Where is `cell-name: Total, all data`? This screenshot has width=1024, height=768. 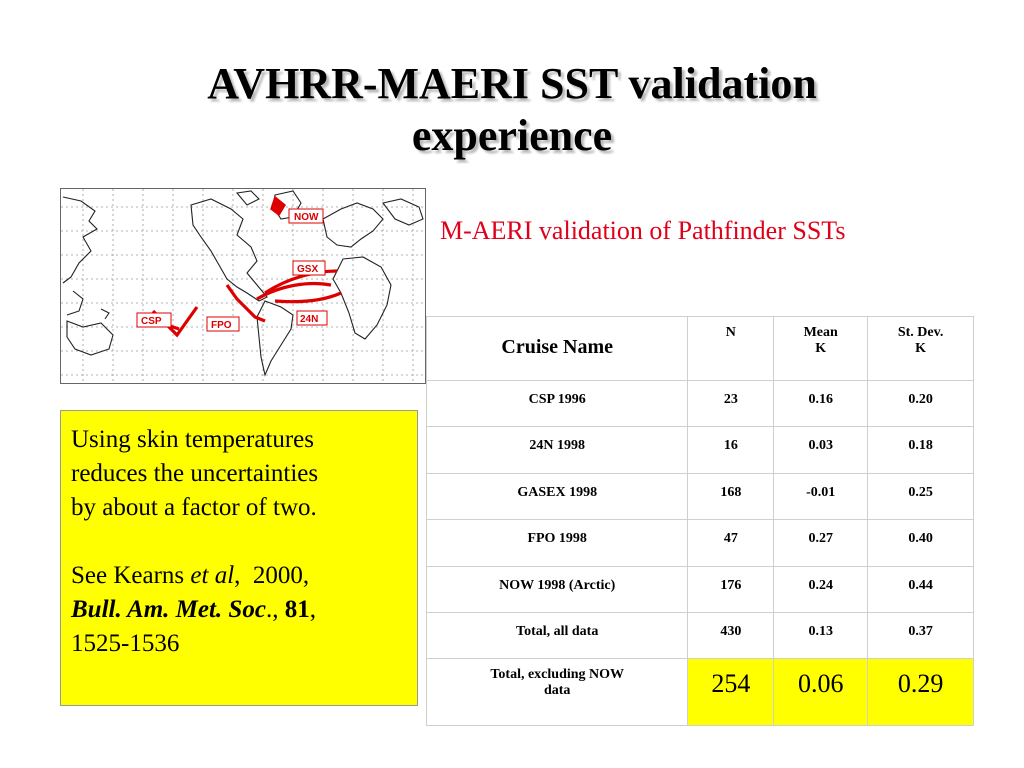 cell-name: Total, all data is located at coordinates (557, 636).